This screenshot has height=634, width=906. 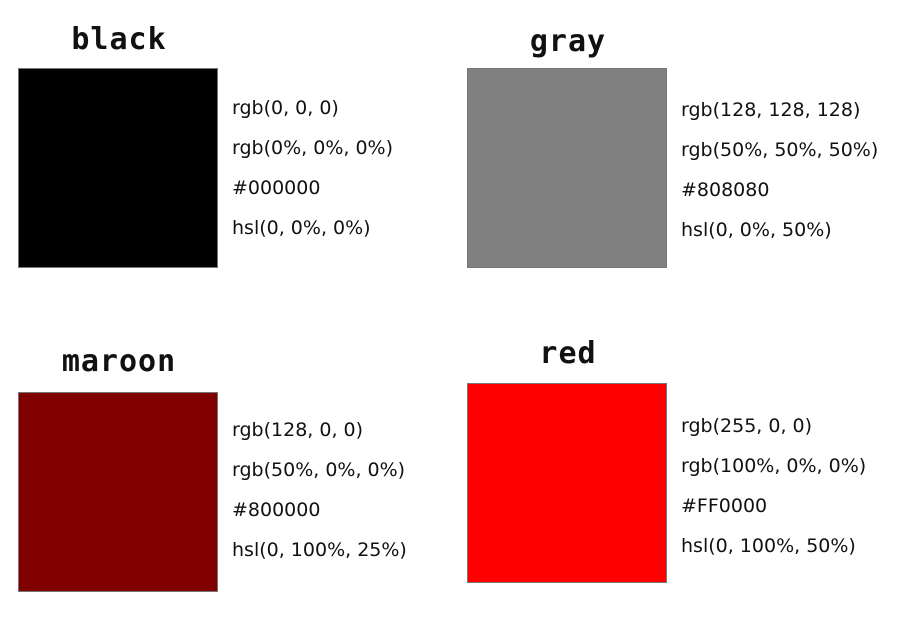 I want to click on hsl-code: hsl(0, 0%, 0%), so click(x=301, y=228).